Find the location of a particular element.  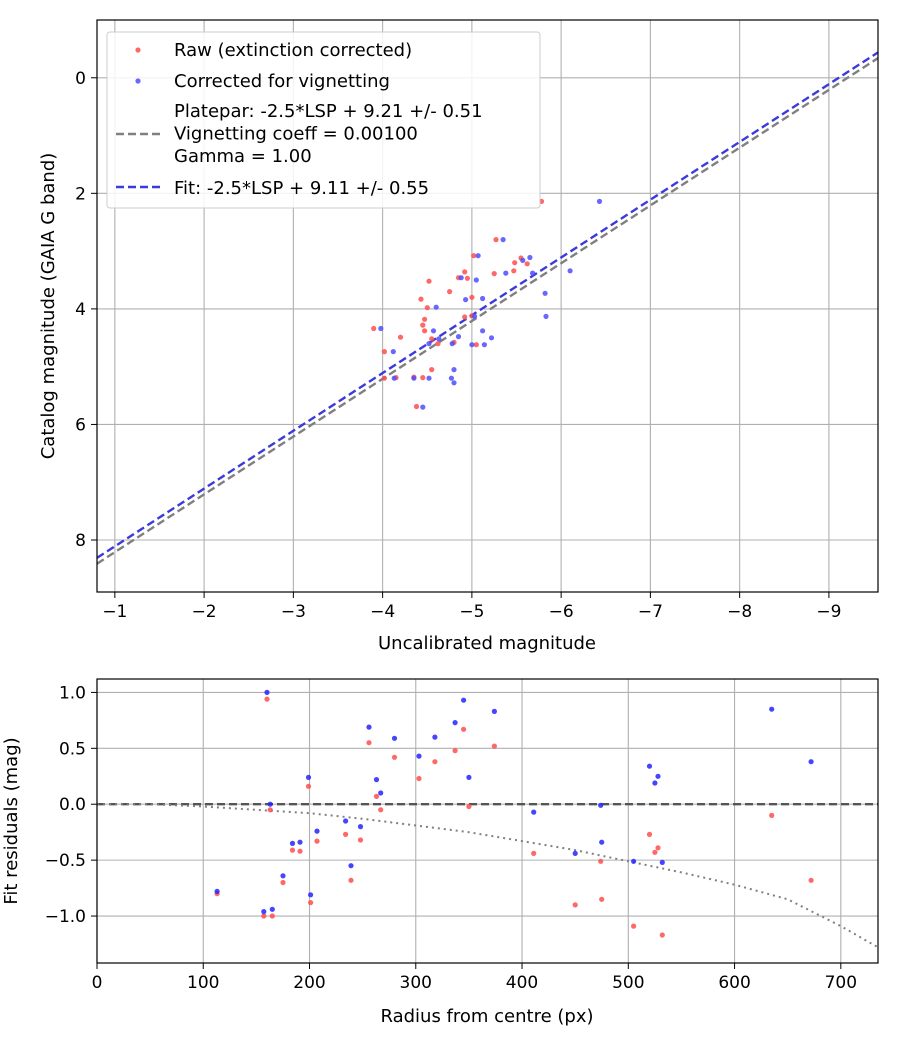

y-tick-label: 0 is located at coordinates (80, 79).